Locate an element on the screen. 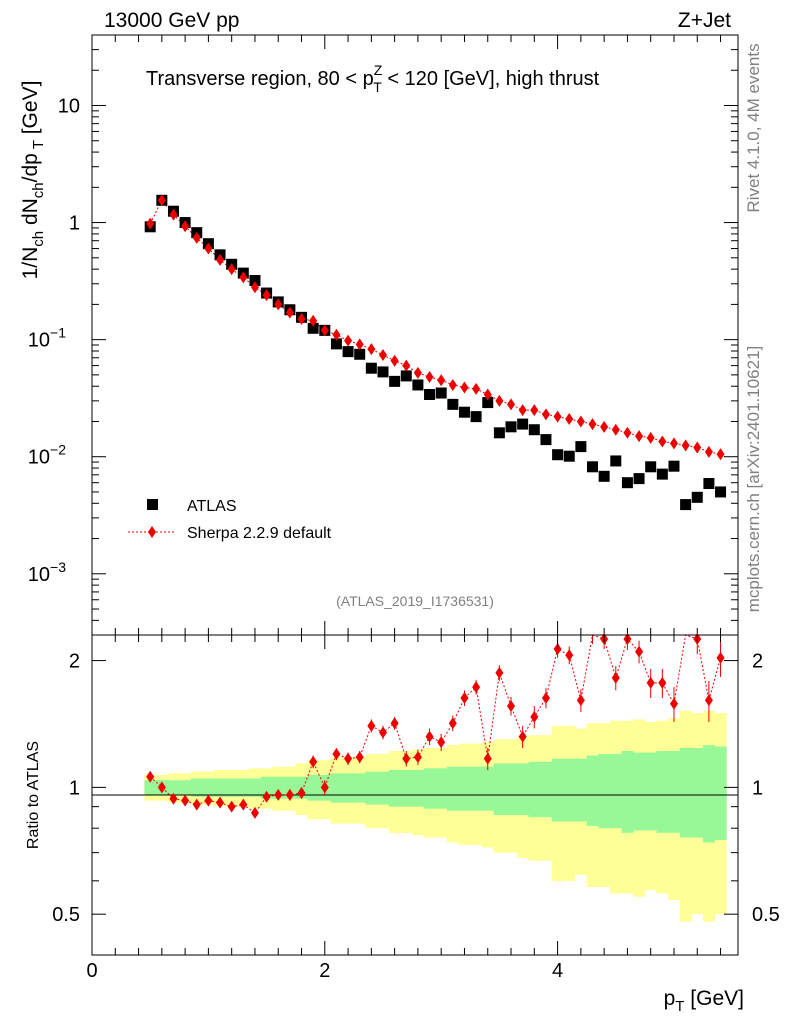 The image size is (786, 1024). ratio-y-tick-label-right: 2 is located at coordinates (757, 662).